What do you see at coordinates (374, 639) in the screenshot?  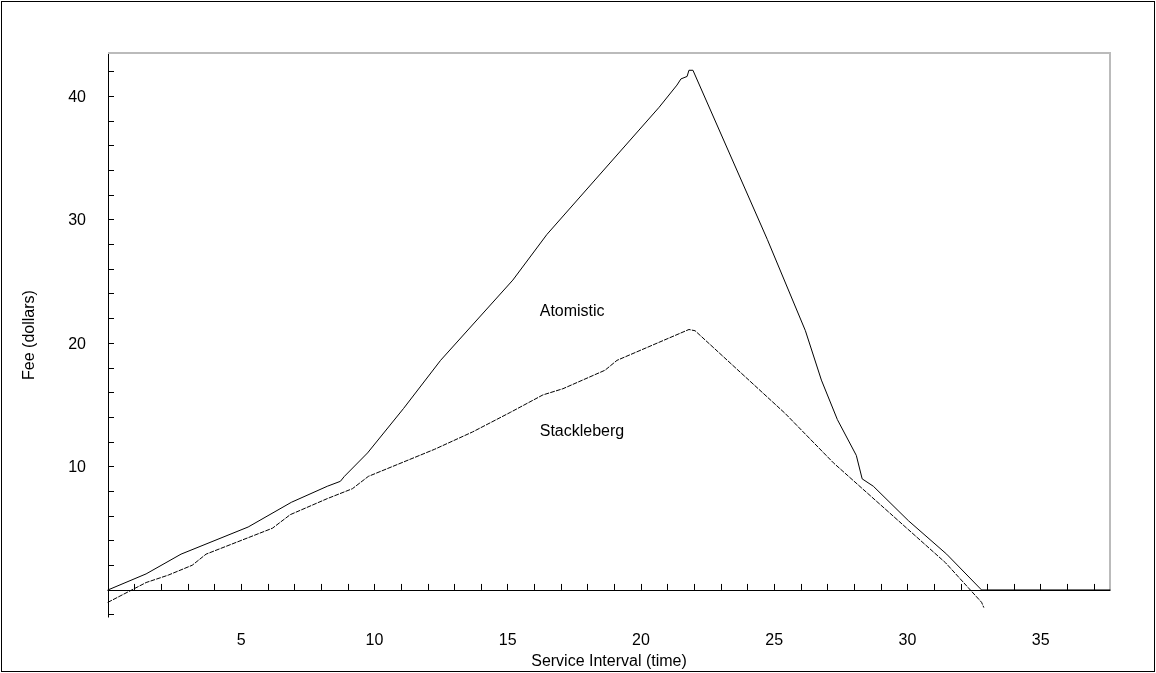 I see `x-tick-label: 10` at bounding box center [374, 639].